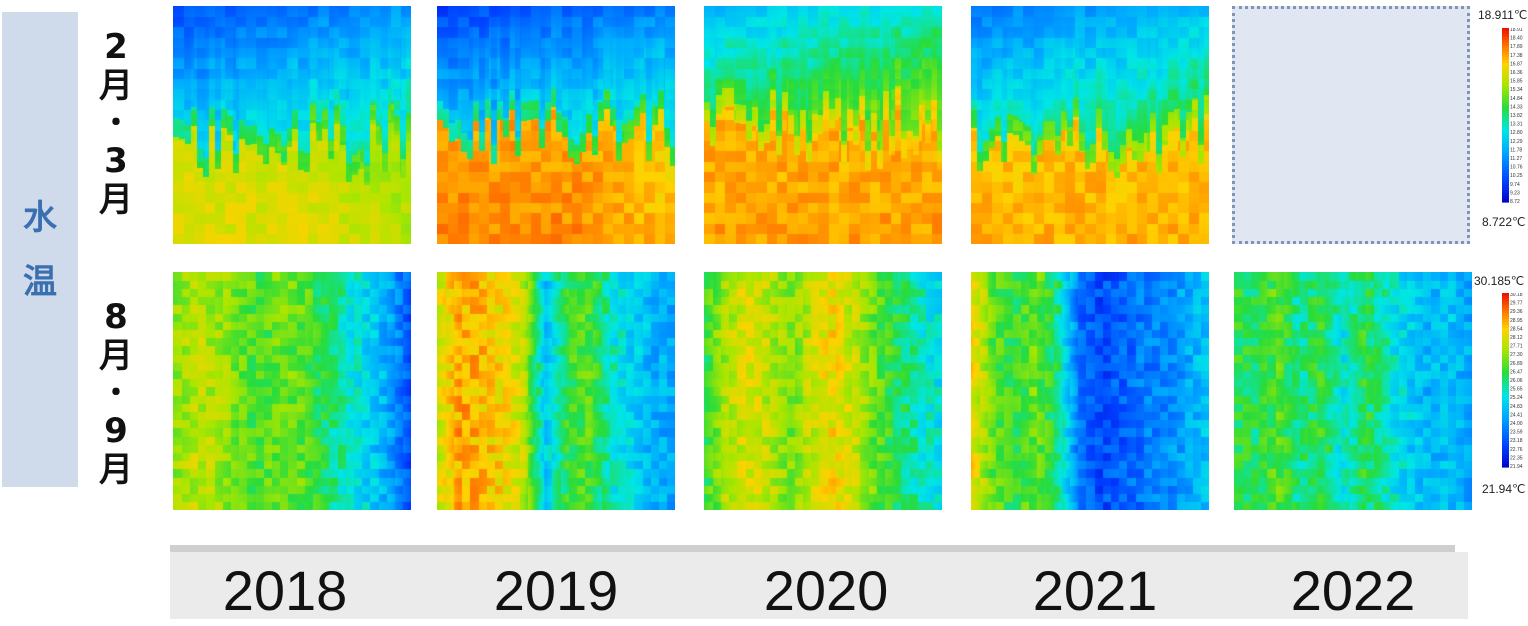 This screenshot has width=1528, height=626. Describe the element at coordinates (1516, 407) in the screenshot. I see `colorbar-tick-label: 24.83` at that location.